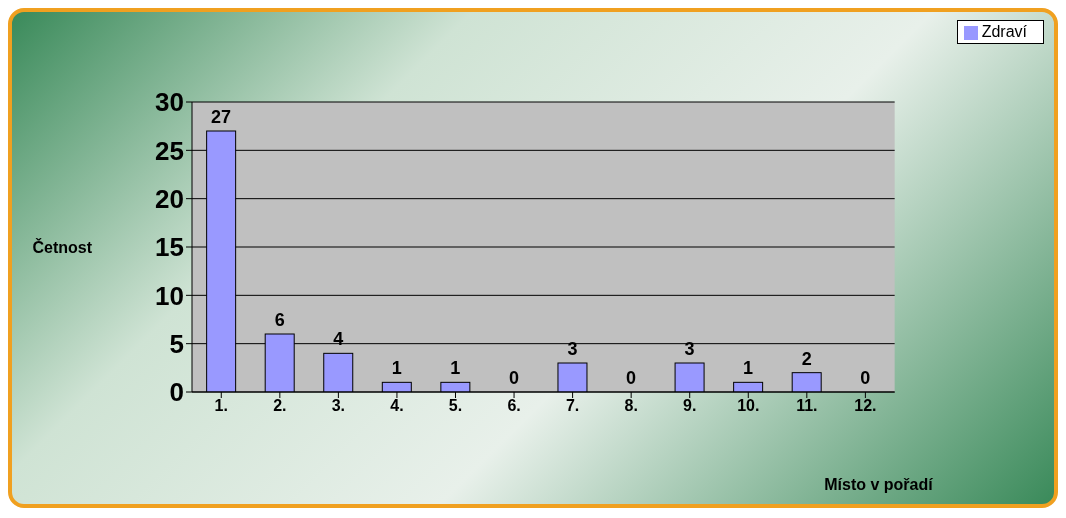 This screenshot has height=518, width=1066. Describe the element at coordinates (62, 246) in the screenshot. I see `y-axis-title: Četnost` at that location.